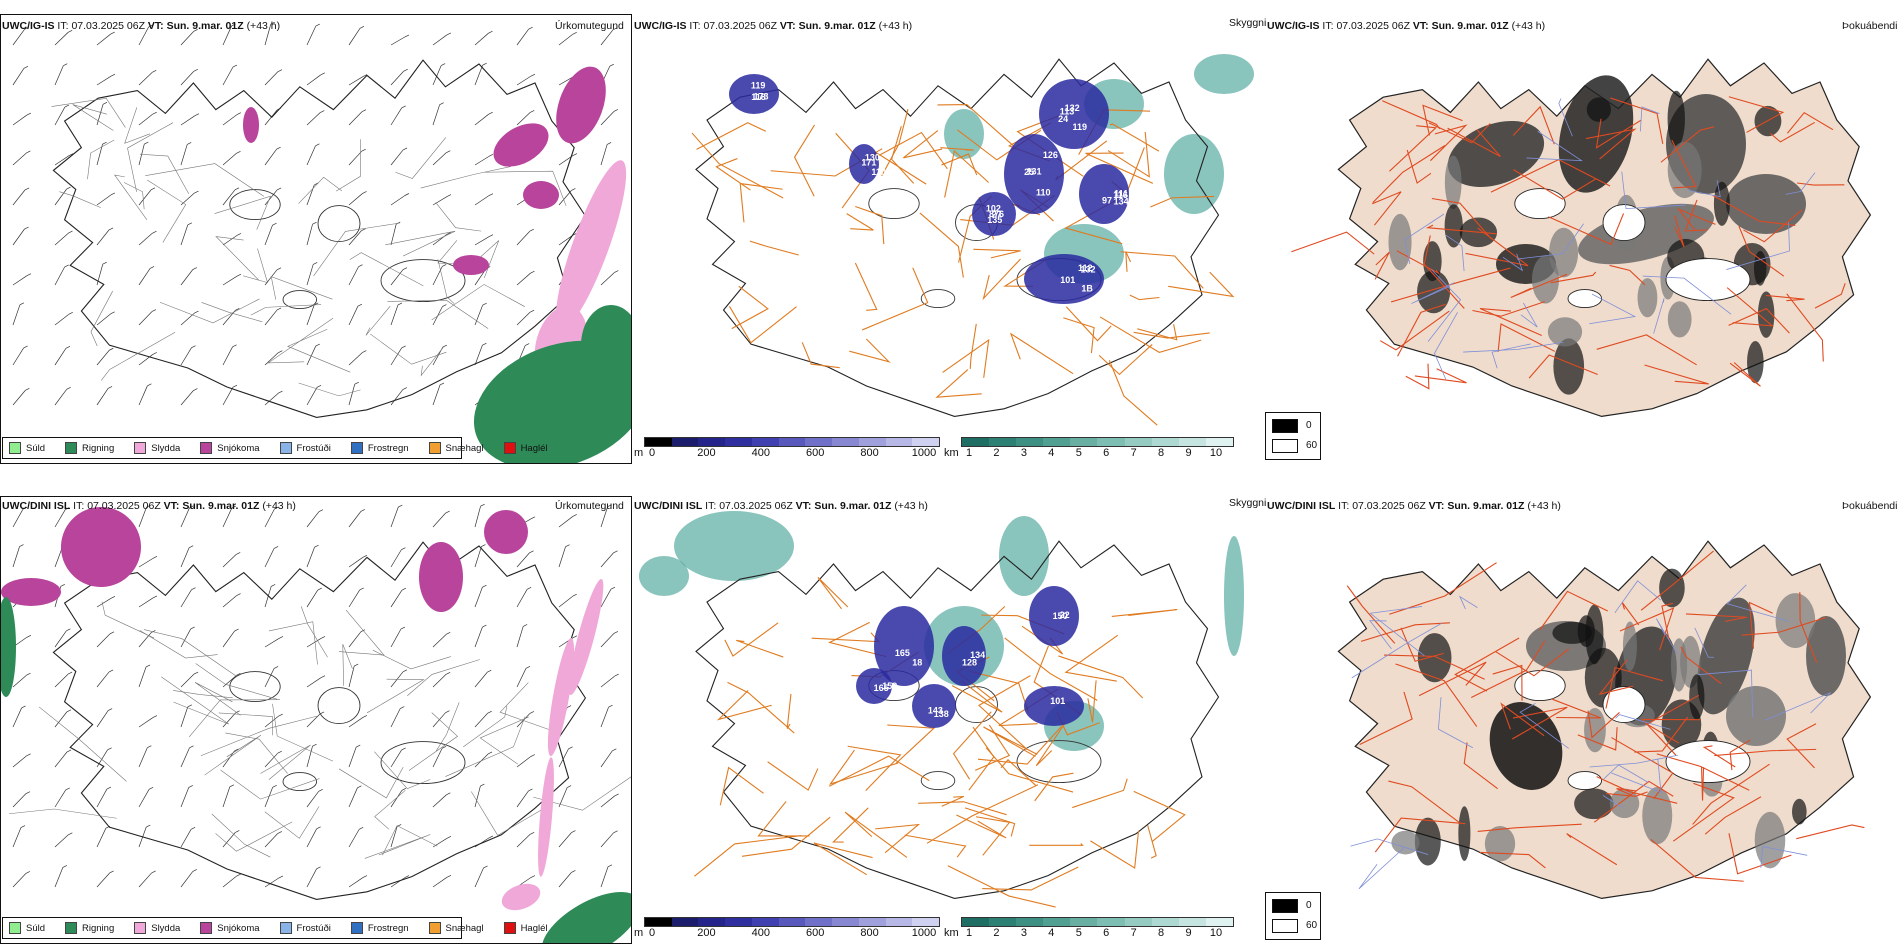  What do you see at coordinates (1161, 453) in the screenshot?
I see `colorbar-tick-label: 8` at bounding box center [1161, 453].